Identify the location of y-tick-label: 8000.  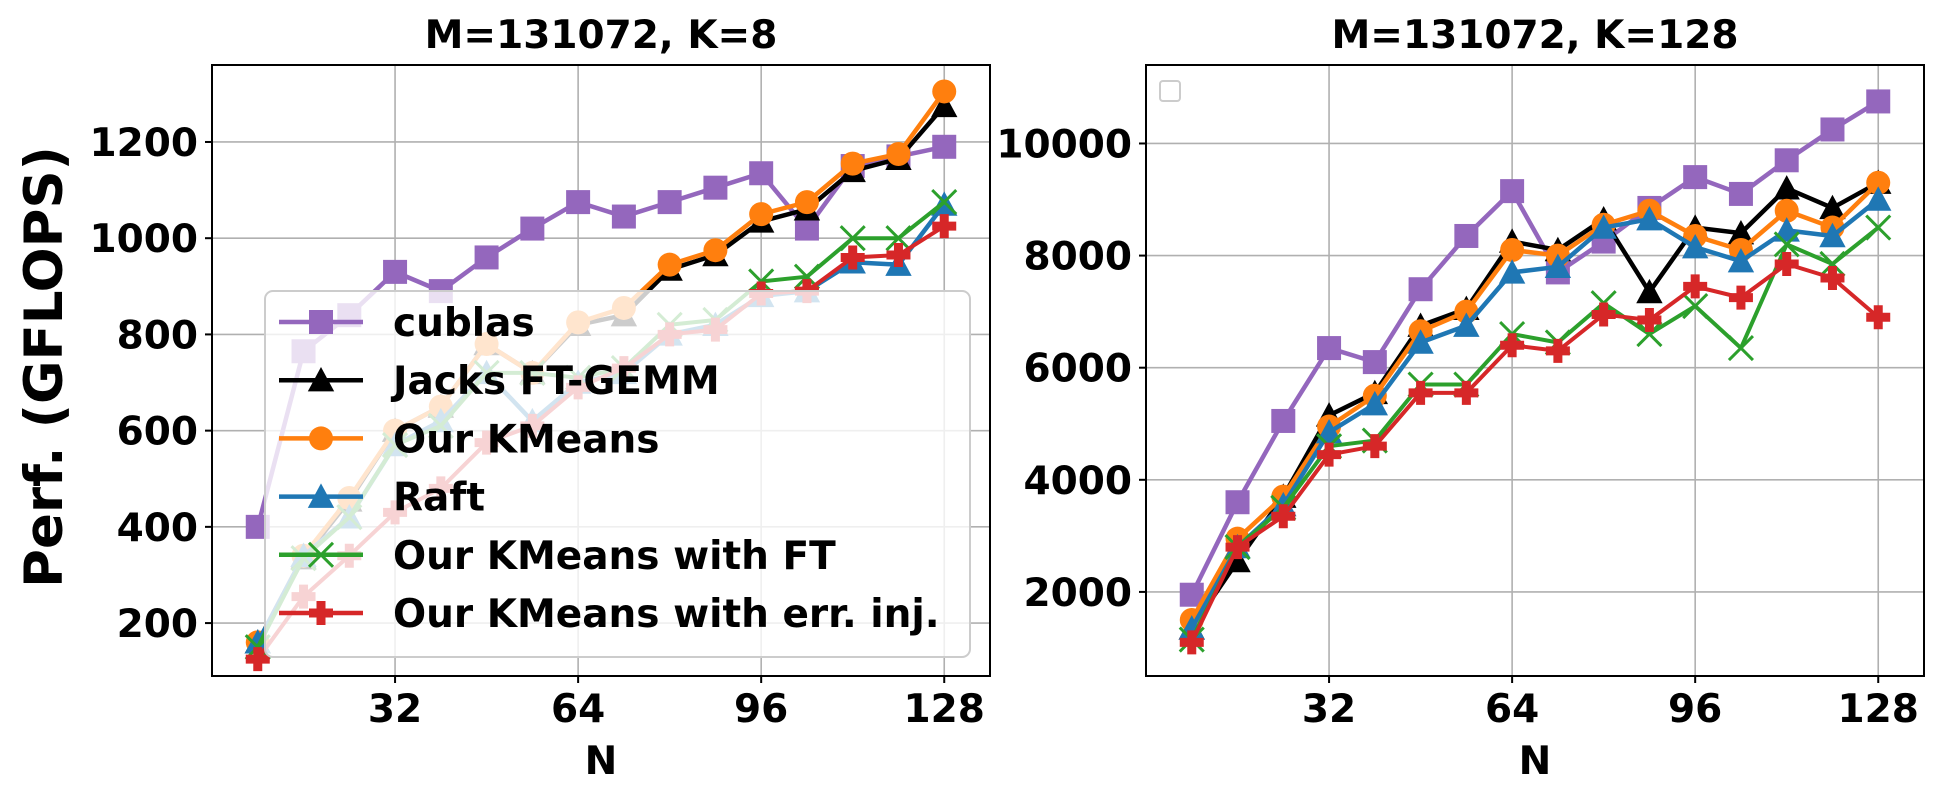
(1077, 257).